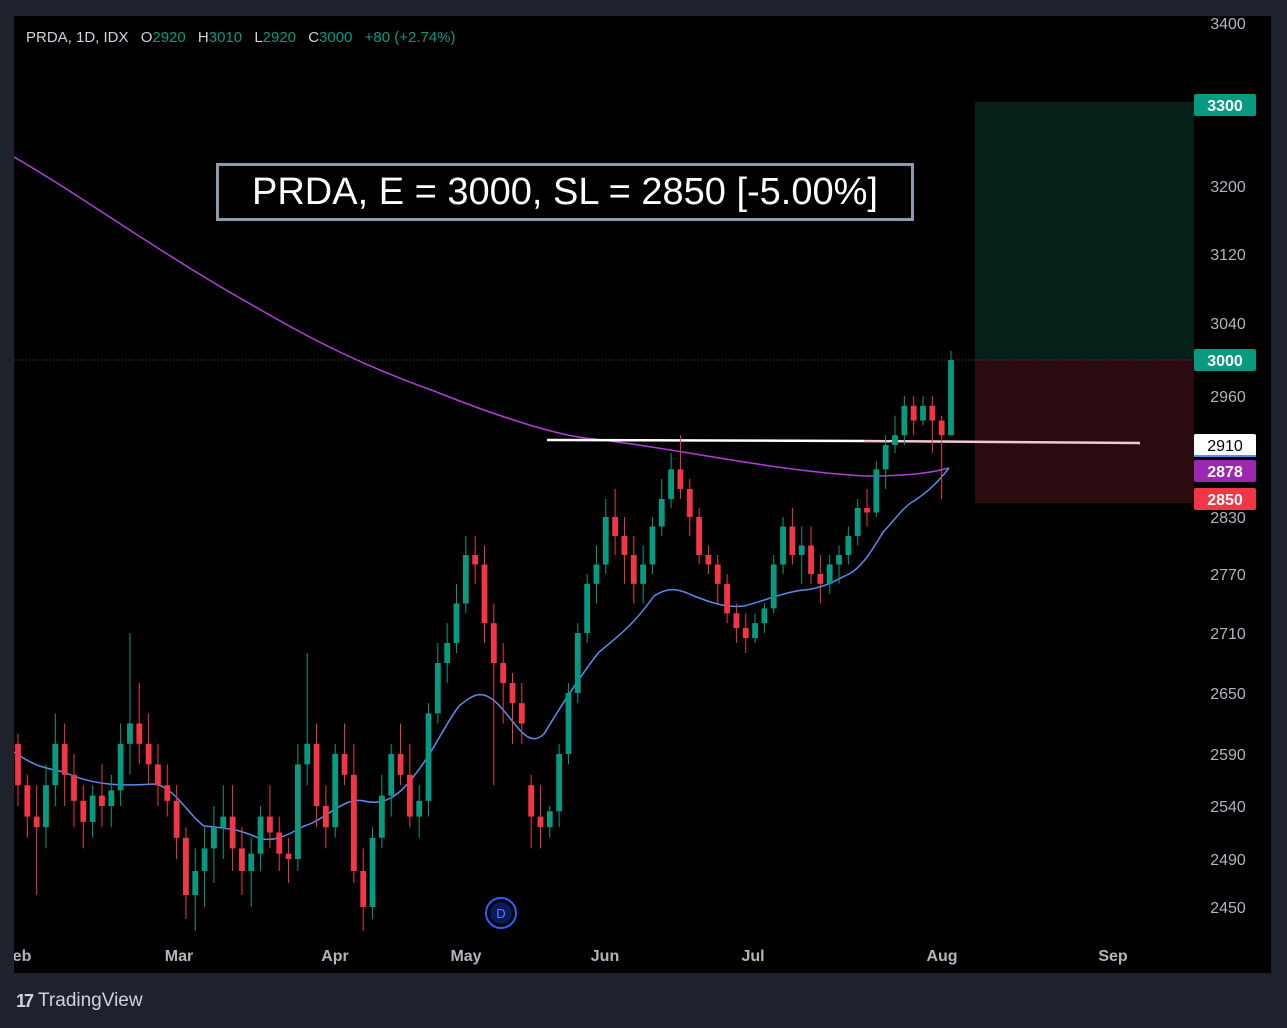  Describe the element at coordinates (336, 37) in the screenshot. I see `close-value: 3000` at that location.